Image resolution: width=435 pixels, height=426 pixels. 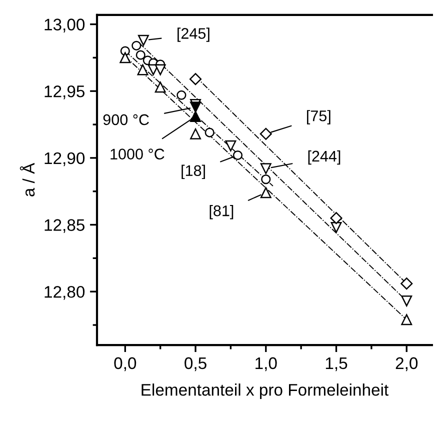 I want to click on annotation: [245], so click(x=194, y=35).